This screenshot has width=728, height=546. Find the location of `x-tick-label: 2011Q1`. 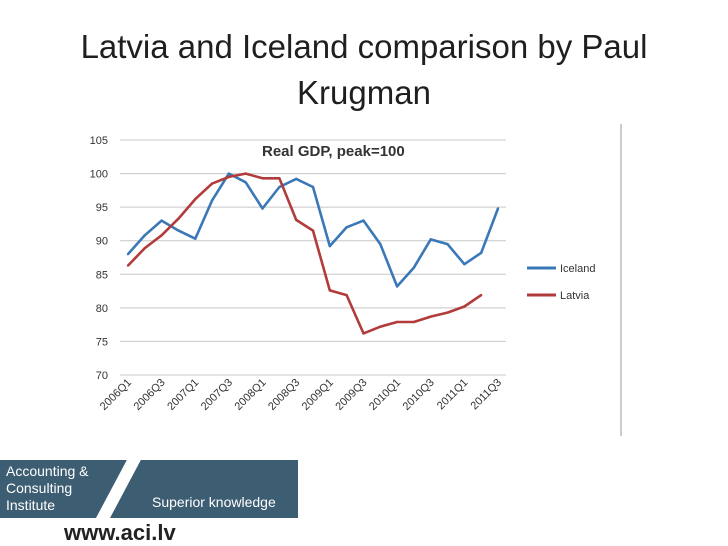

x-tick-label: 2011Q1 is located at coordinates (453, 395).